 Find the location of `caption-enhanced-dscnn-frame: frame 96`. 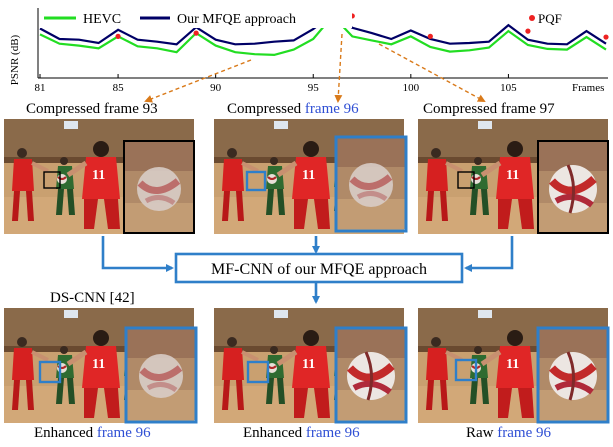

caption-enhanced-dscnn-frame: frame 96 is located at coordinates (124, 433).